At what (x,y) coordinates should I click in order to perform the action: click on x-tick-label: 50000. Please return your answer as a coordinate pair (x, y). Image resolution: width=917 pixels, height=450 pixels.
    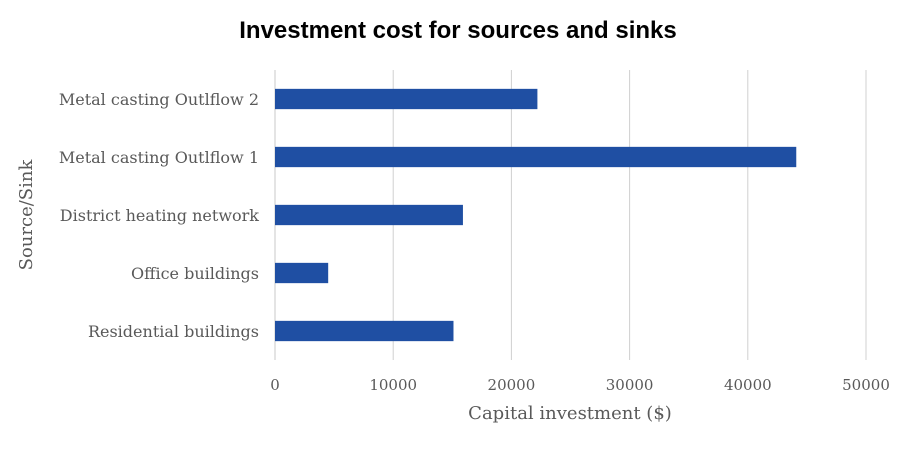
    Looking at the image, I should click on (866, 385).